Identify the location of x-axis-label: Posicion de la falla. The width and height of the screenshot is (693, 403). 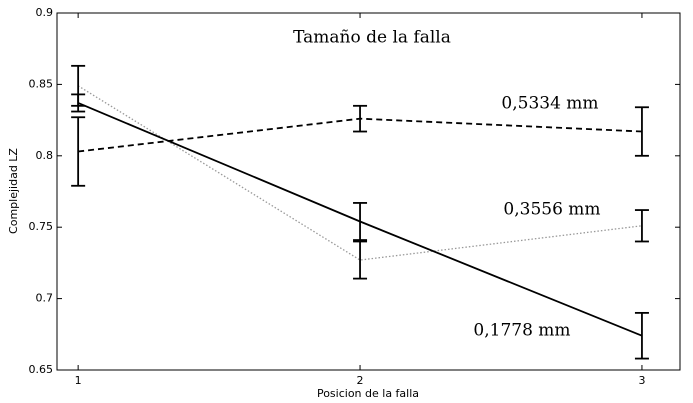
(368, 393).